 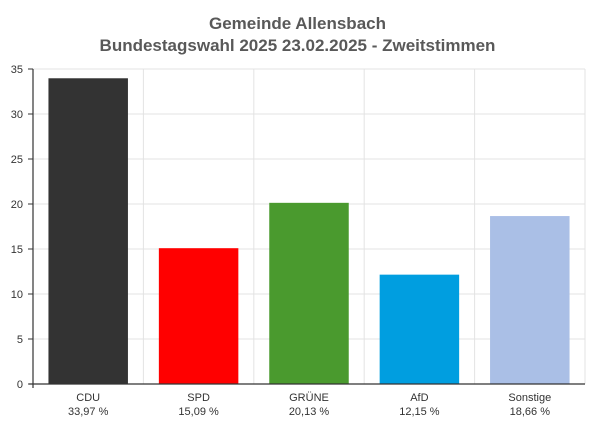 I want to click on y-tick-label: 25, so click(x=17, y=160).